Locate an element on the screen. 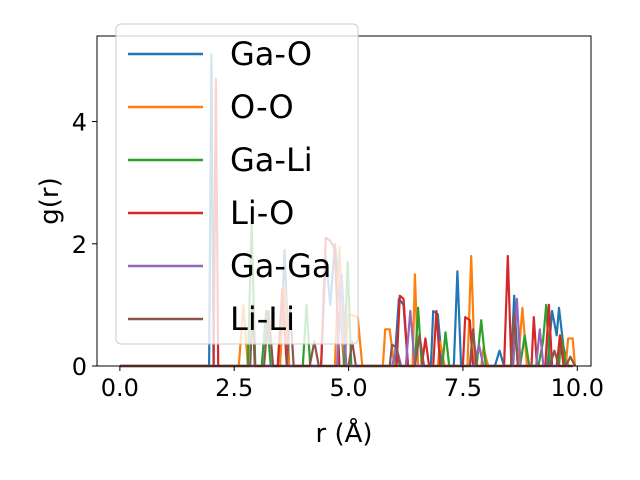  x-axis-label: r (Å) is located at coordinates (343, 433).